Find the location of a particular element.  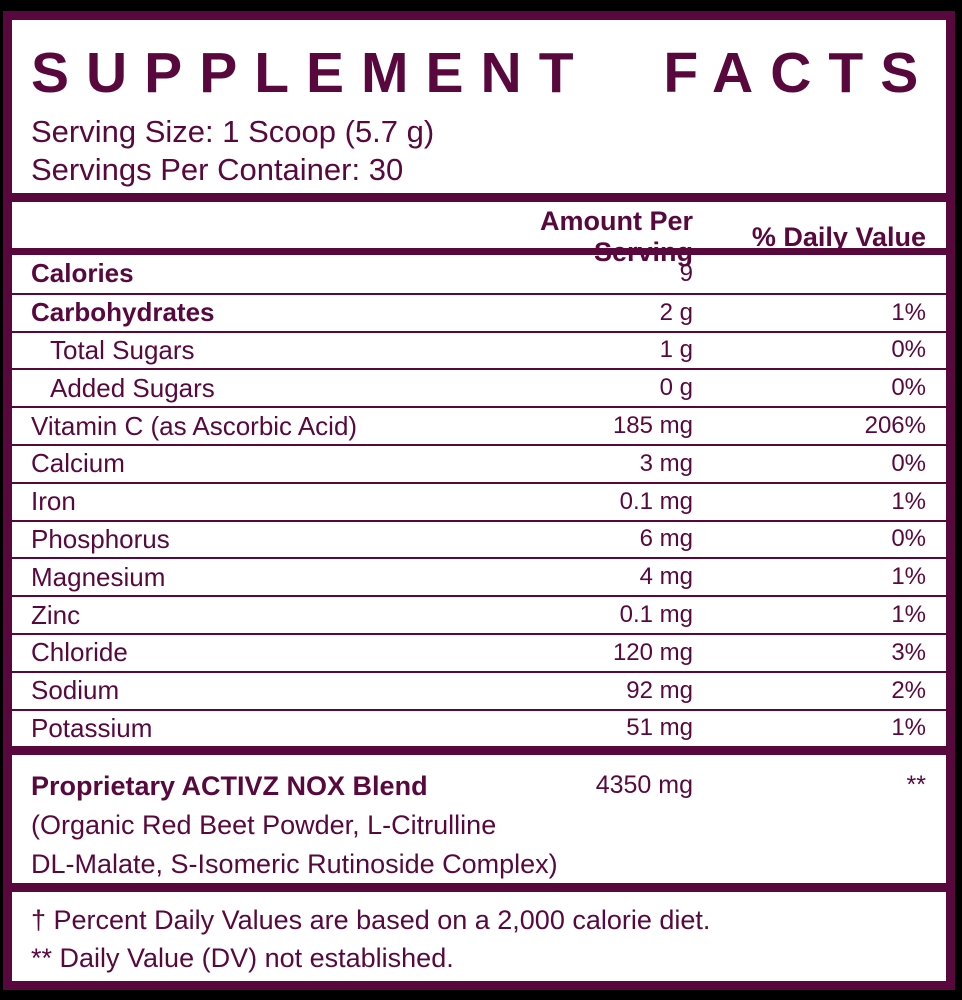

table-row: Phosphorus 6 mg 0% is located at coordinates (479, 538).